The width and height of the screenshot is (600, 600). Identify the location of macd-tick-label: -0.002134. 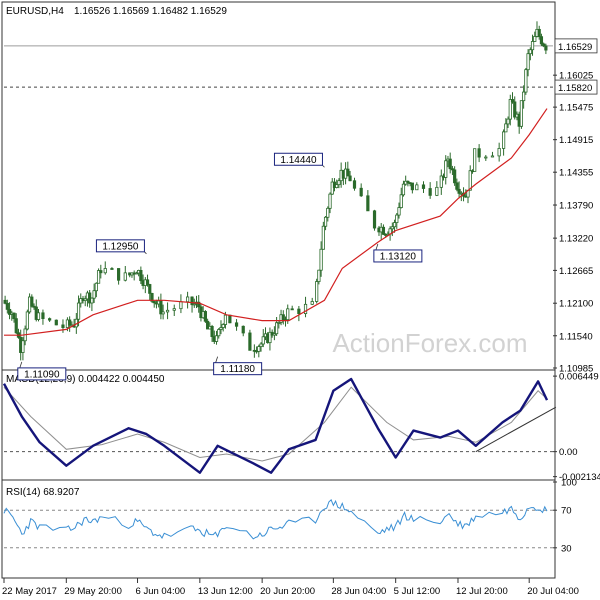
(579, 477).